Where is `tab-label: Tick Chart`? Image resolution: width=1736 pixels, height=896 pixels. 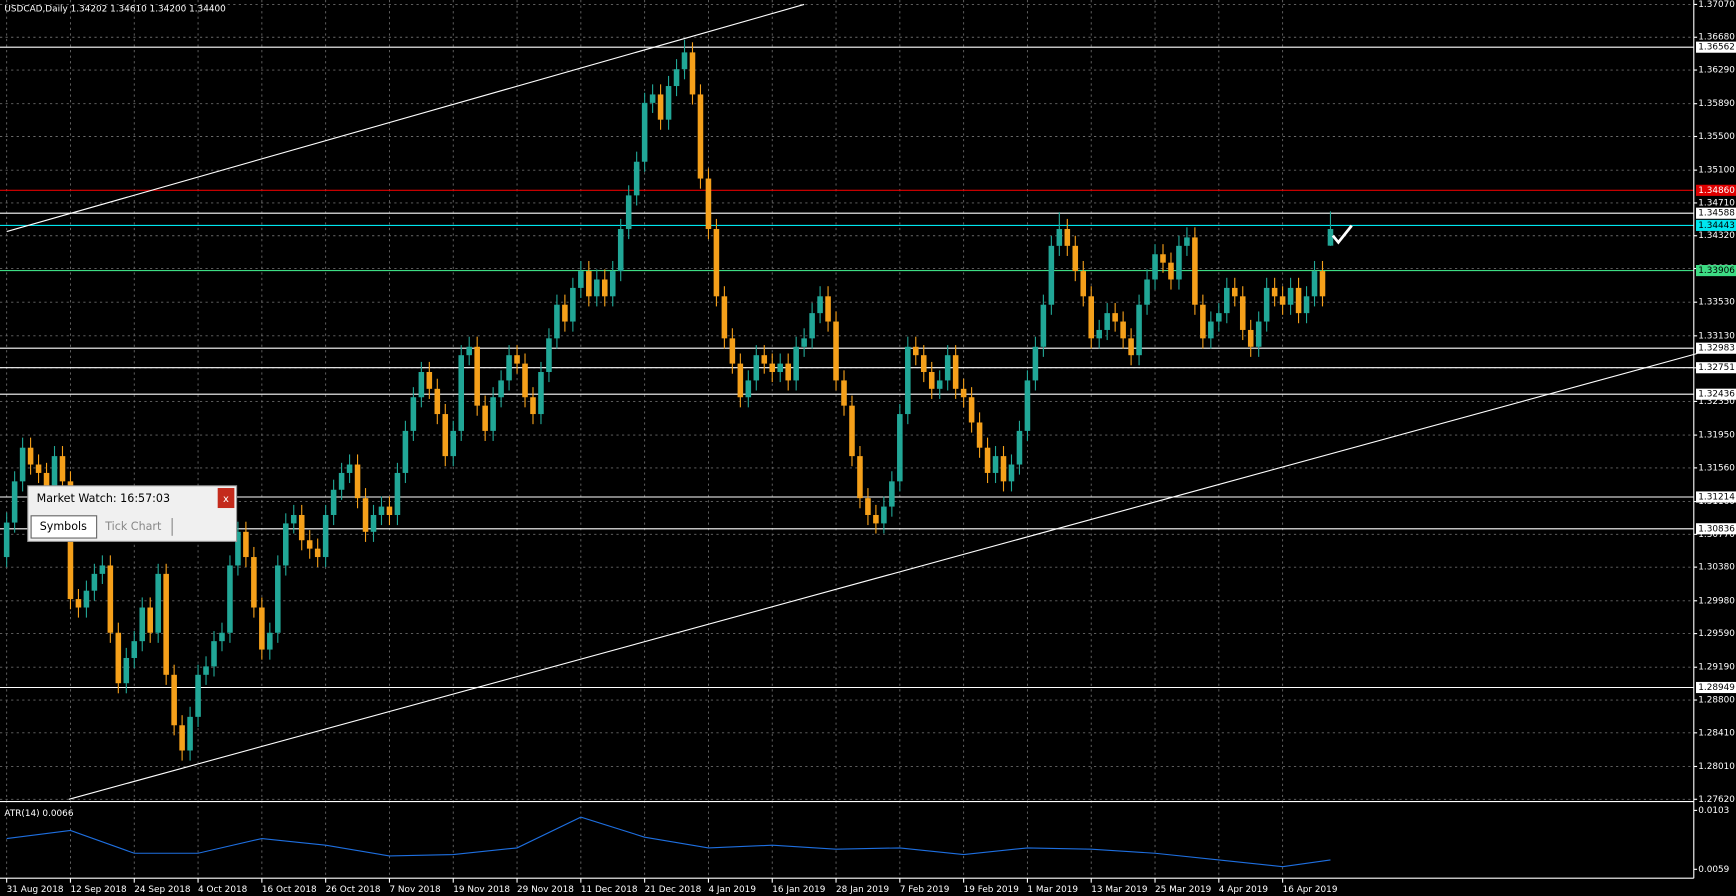 tab-label: Tick Chart is located at coordinates (133, 526).